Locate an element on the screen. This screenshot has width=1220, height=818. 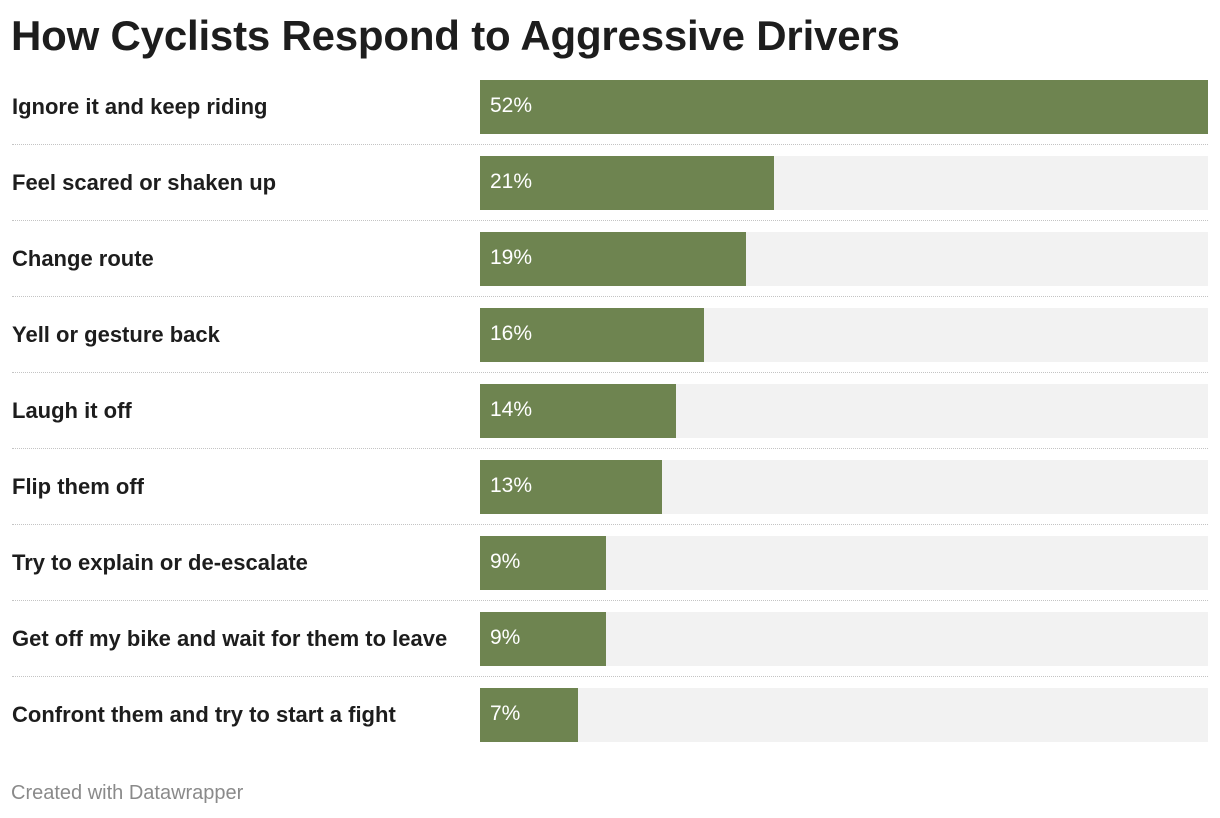
chart-row: Yell or gesture back 16% is located at coordinates (610, 346).